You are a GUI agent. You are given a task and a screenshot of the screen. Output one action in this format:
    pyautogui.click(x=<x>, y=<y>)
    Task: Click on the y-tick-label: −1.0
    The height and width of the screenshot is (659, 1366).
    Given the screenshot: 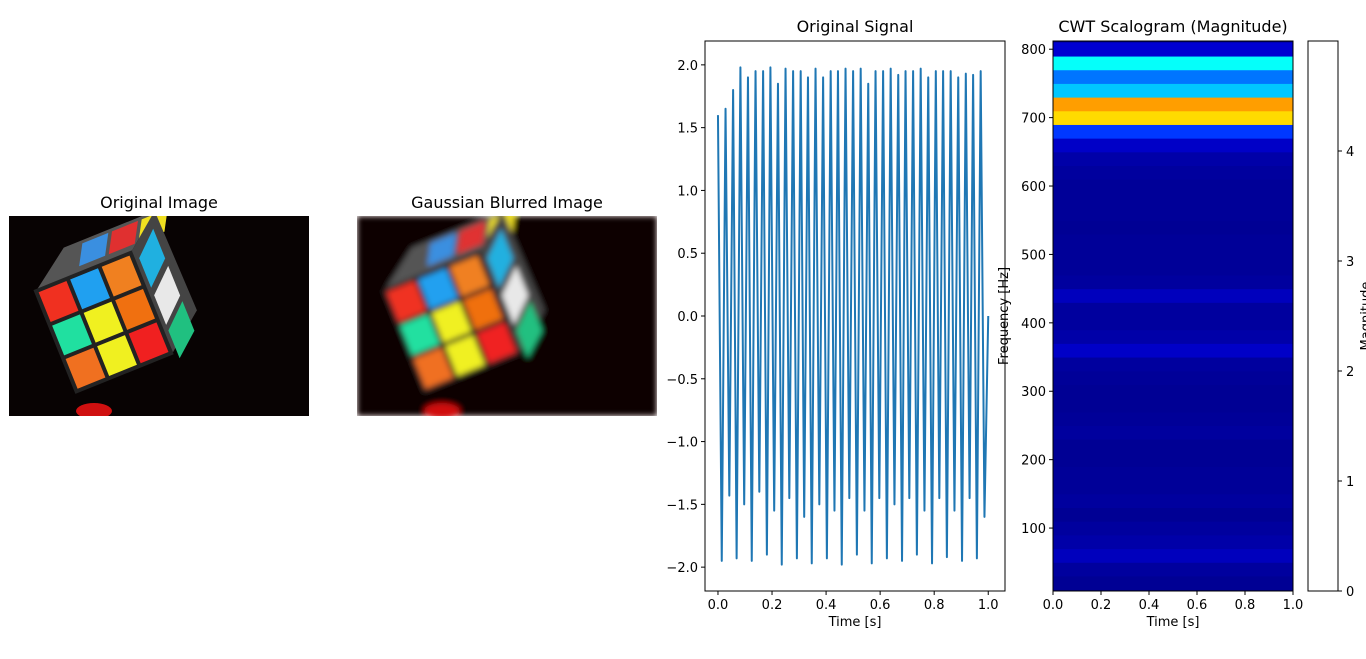 What is the action you would take?
    pyautogui.click(x=682, y=443)
    